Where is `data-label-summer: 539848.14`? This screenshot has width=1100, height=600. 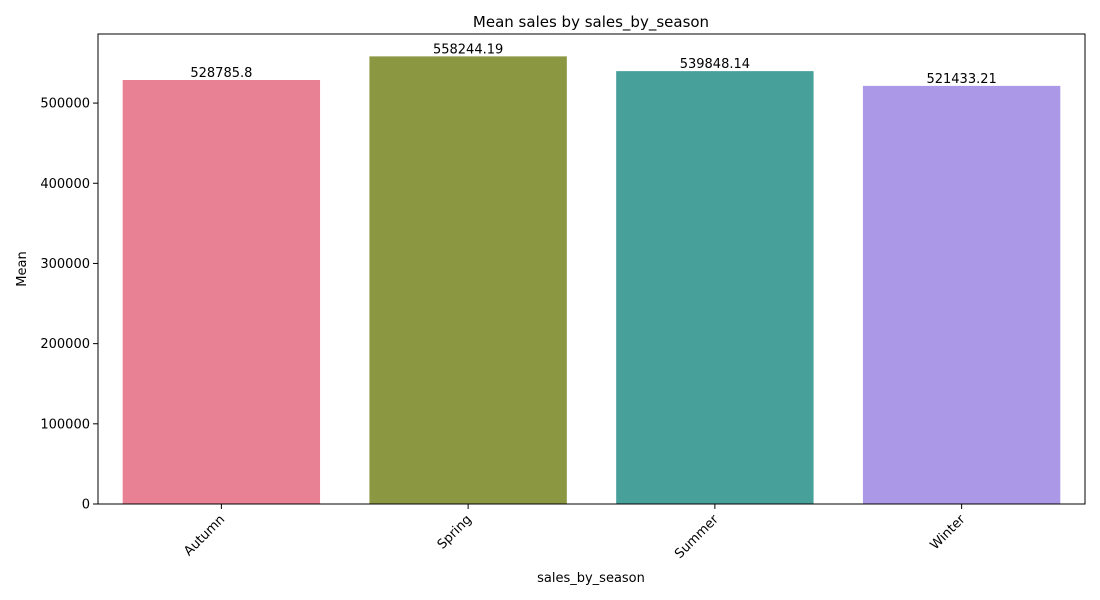
data-label-summer: 539848.14 is located at coordinates (715, 64).